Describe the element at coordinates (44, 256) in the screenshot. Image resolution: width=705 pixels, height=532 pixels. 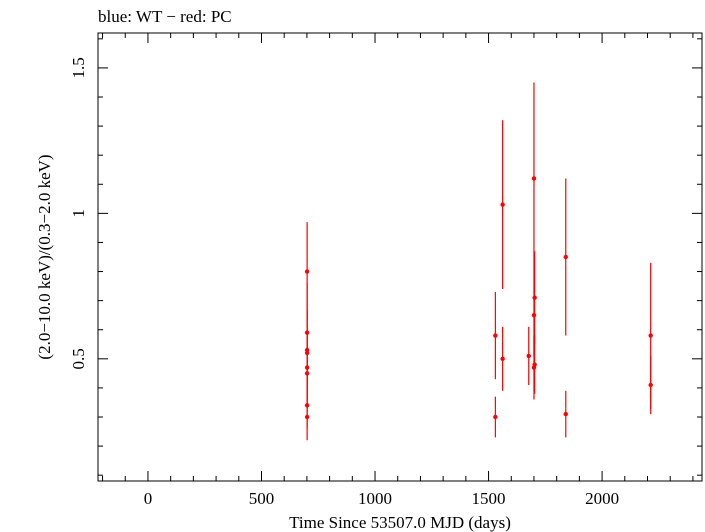
I see `y-axis-label: (2.0−10.0 keV)/(0.3−2.0 keV)` at that location.